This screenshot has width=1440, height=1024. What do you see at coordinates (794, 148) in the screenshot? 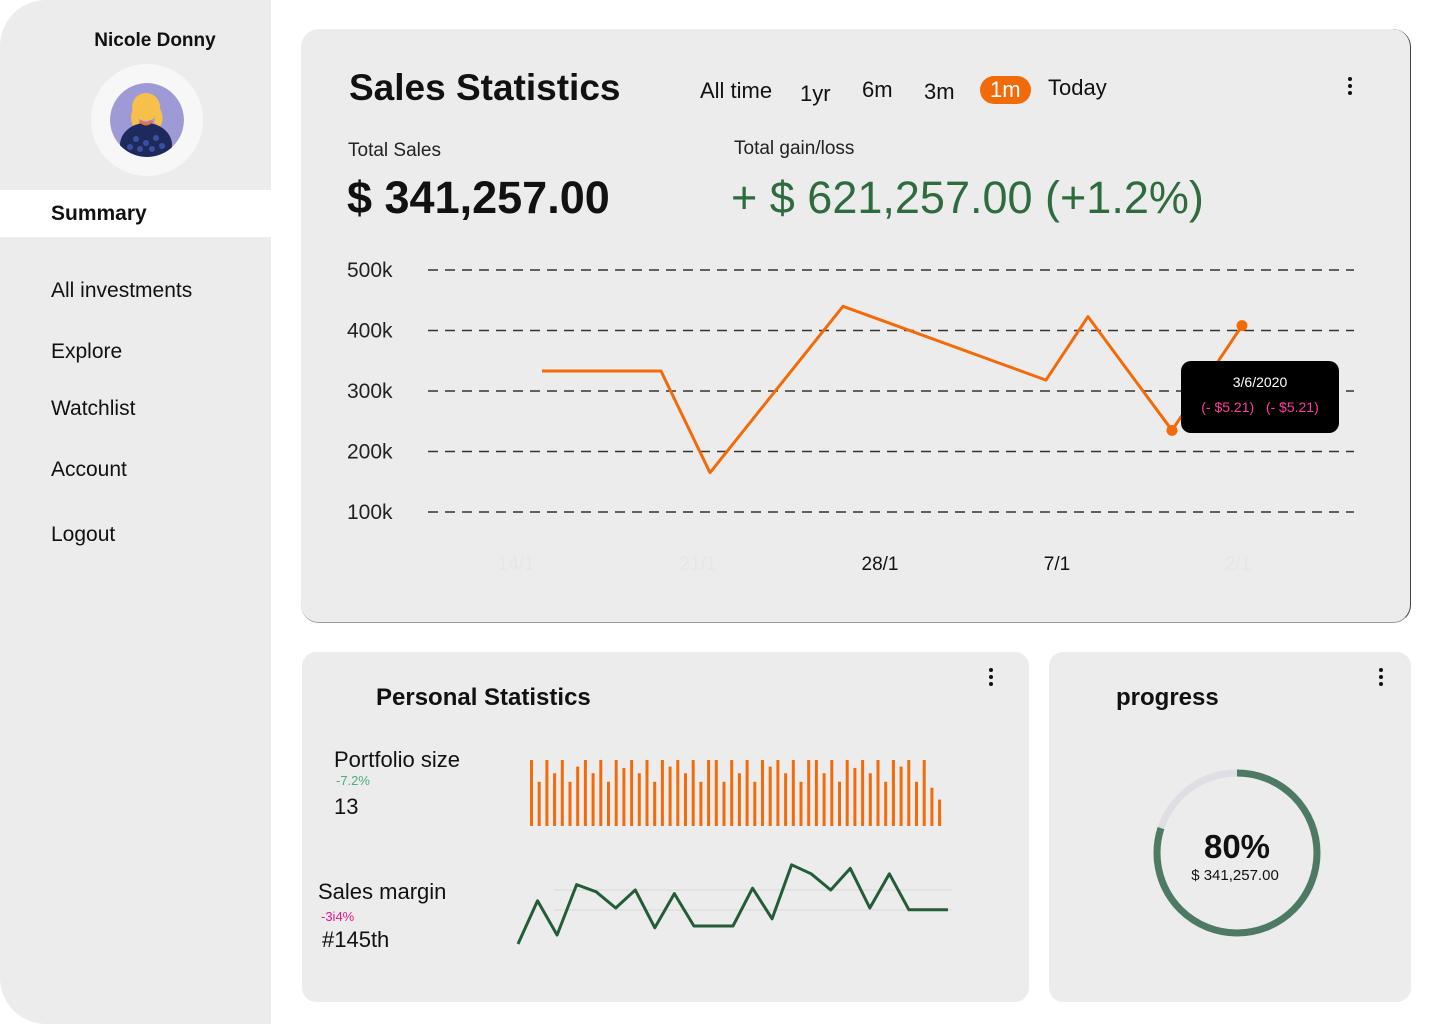
I see `gain-loss-label: Total gain/loss` at bounding box center [794, 148].